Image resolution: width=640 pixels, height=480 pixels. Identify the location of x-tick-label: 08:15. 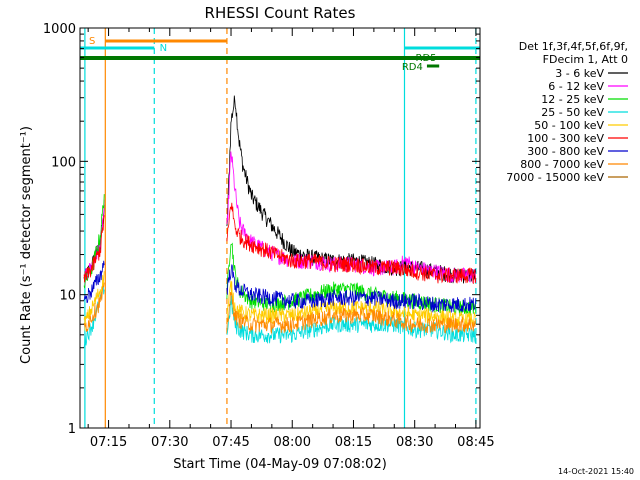
(353, 442).